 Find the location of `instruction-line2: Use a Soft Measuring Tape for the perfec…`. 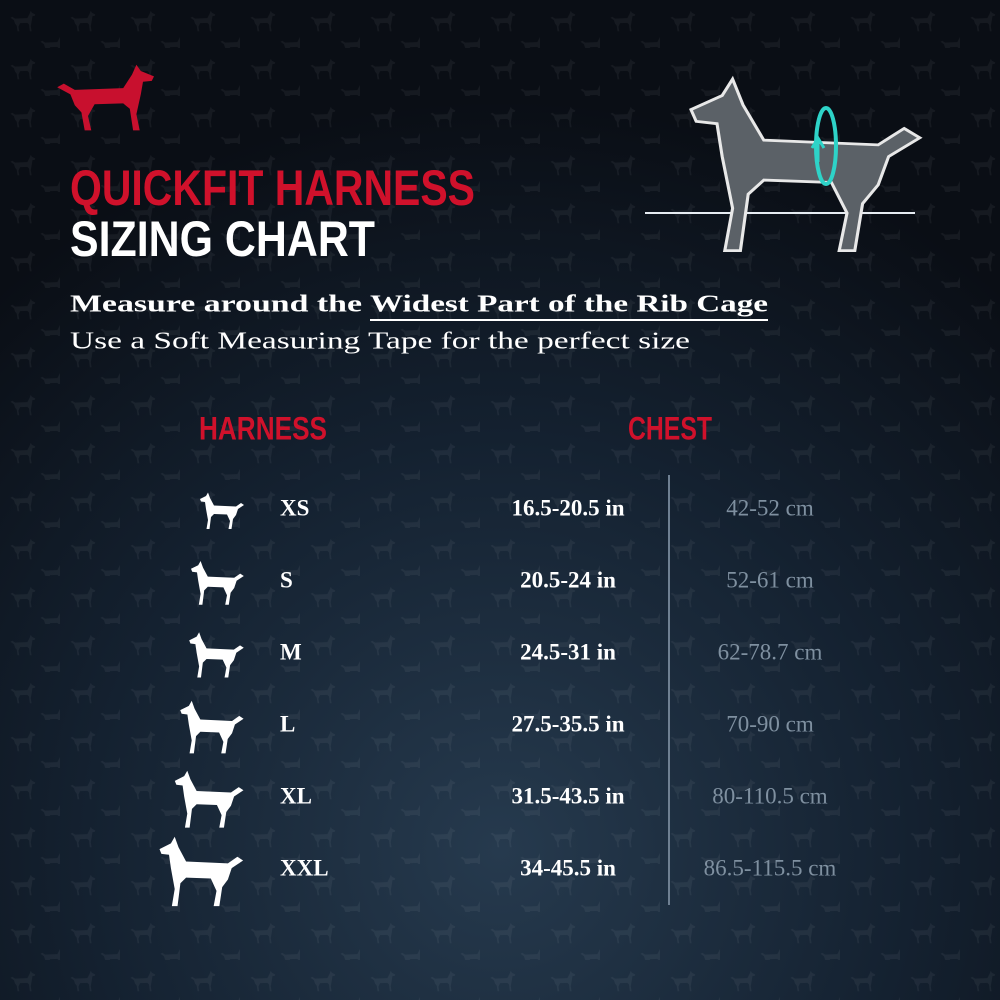

instruction-line2: Use a Soft Measuring Tape for the perfec… is located at coordinates (380, 342).